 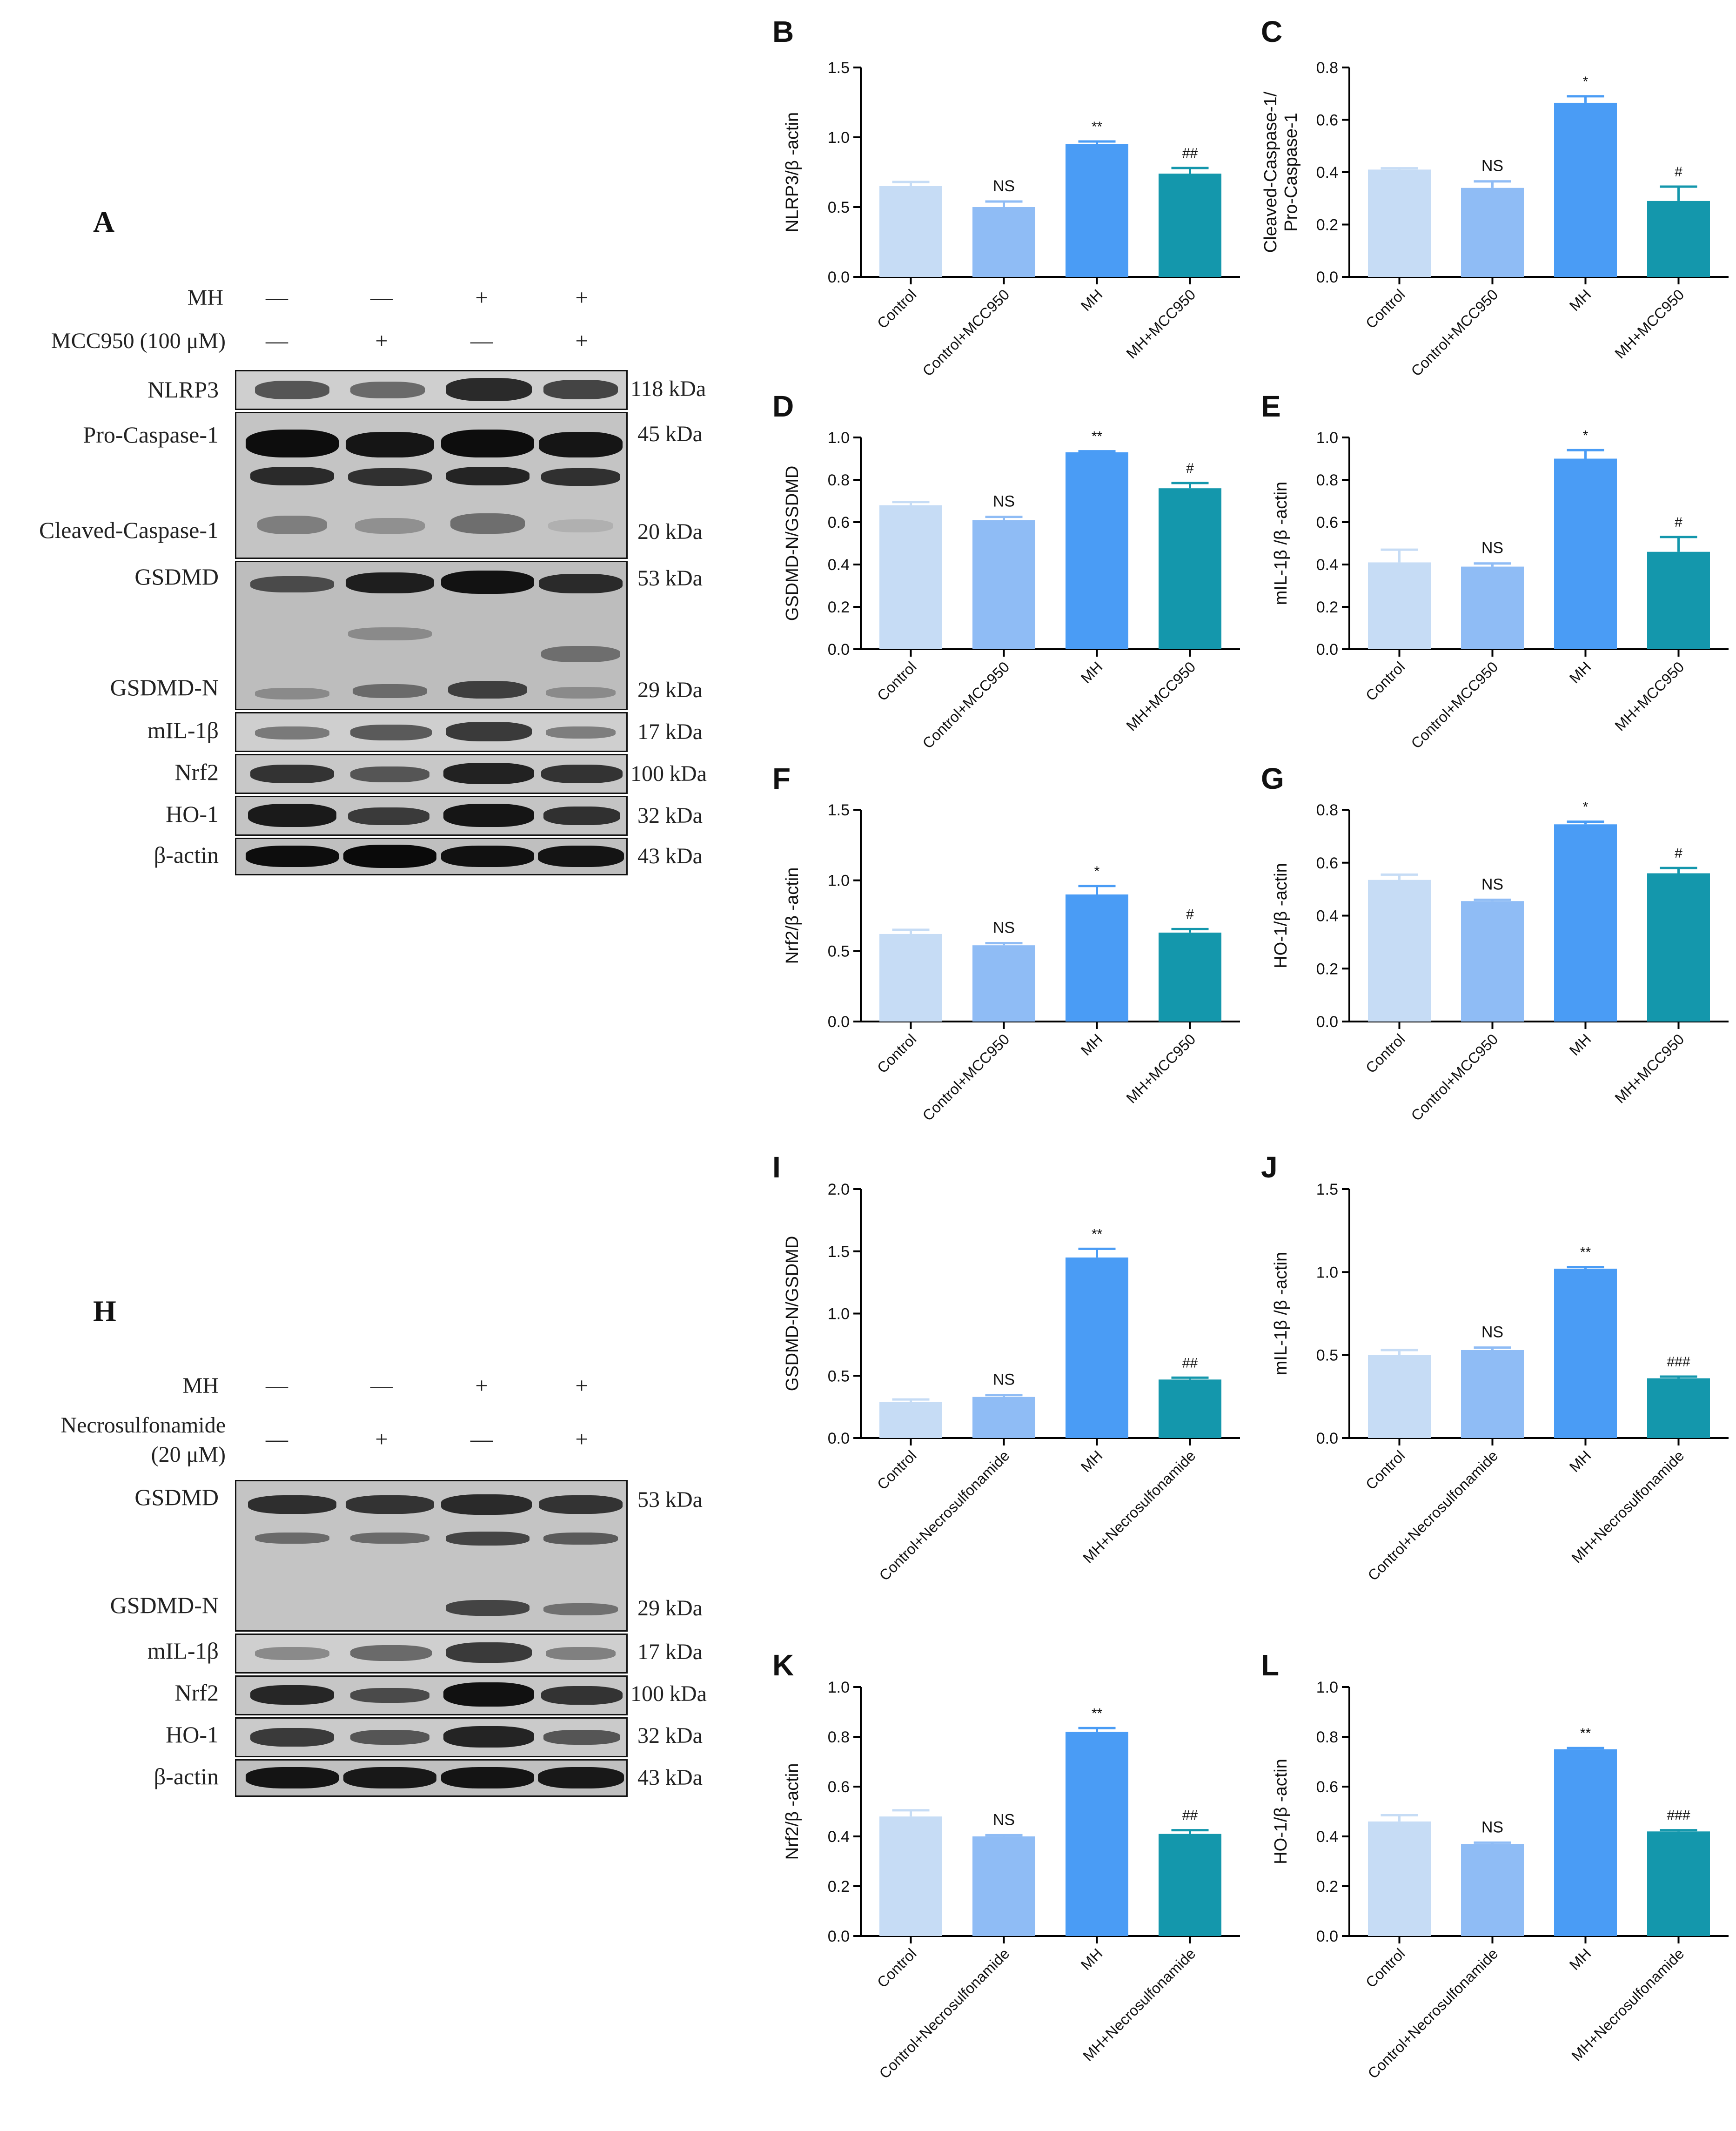 What do you see at coordinates (1270, 1167) in the screenshot?
I see `panel-letter: J` at bounding box center [1270, 1167].